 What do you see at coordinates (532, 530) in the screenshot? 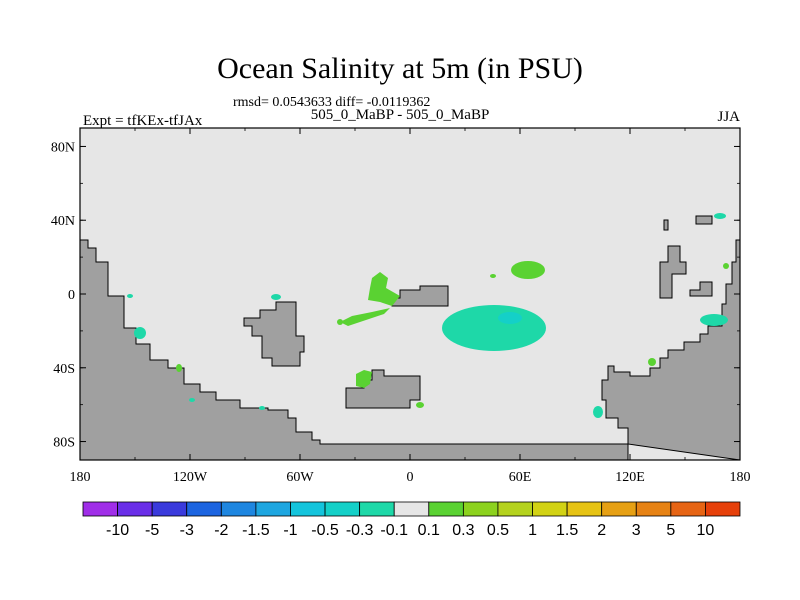
I see `colorbar-label: 1` at bounding box center [532, 530].